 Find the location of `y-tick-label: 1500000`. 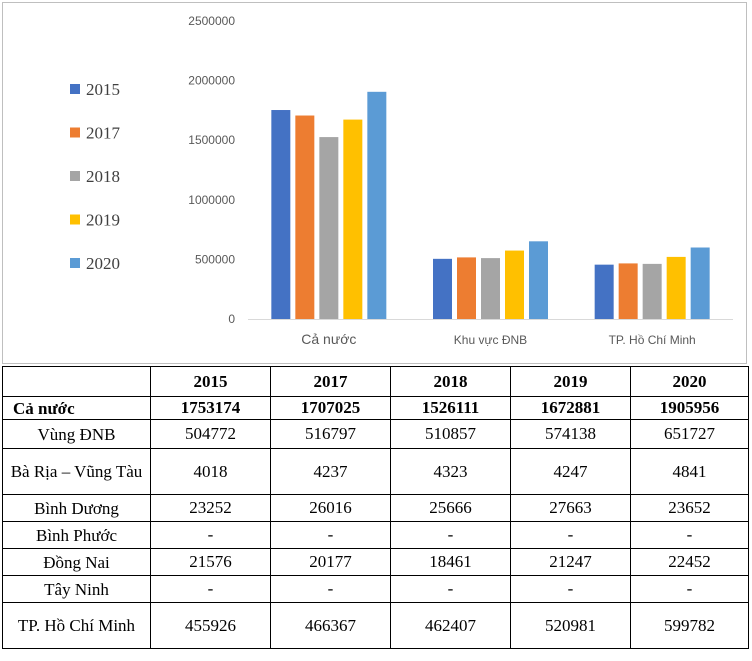

y-tick-label: 1500000 is located at coordinates (211, 140).